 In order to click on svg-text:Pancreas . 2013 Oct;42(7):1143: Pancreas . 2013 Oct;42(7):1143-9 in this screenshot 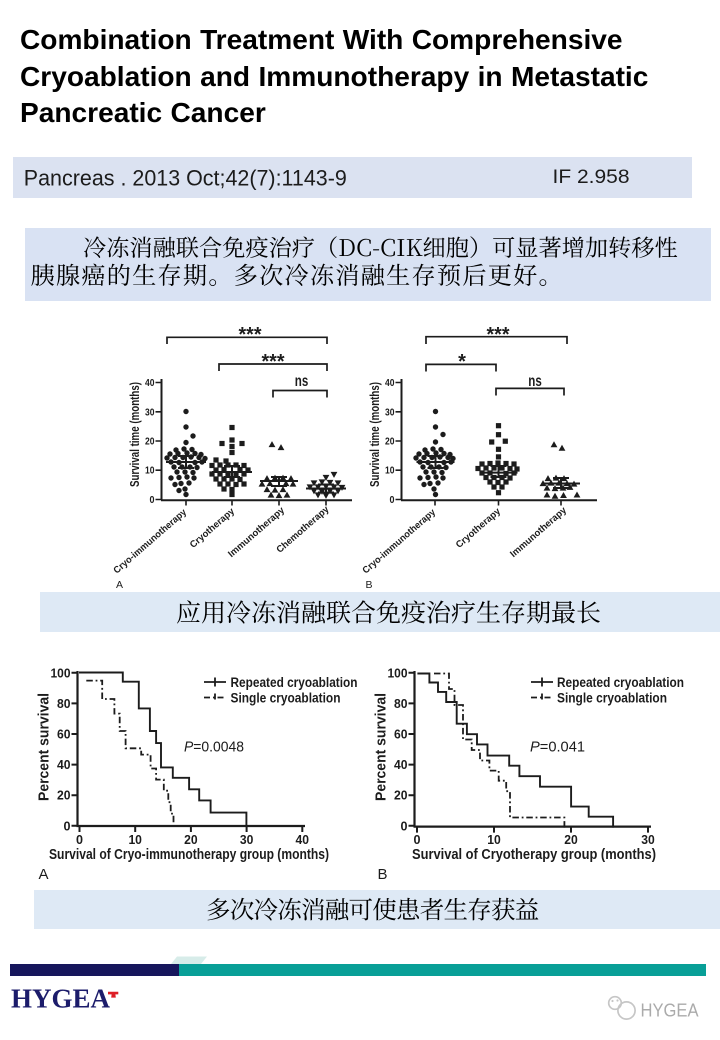, I will do `click(185, 178)`.